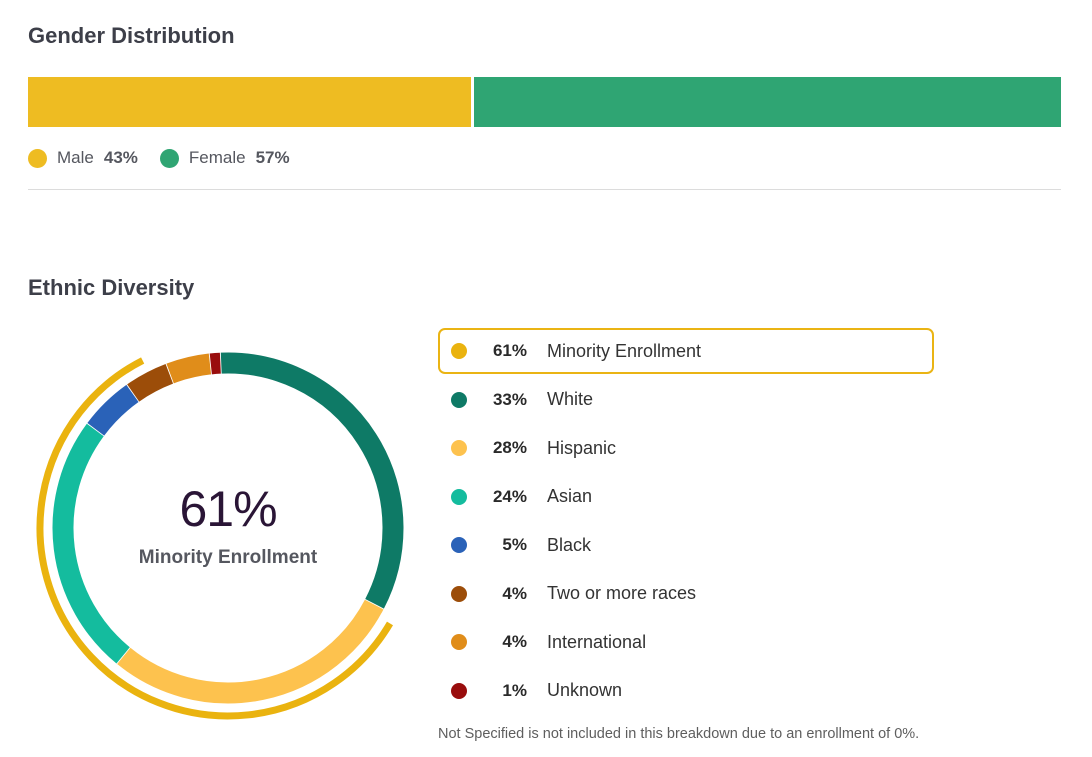 This screenshot has width=1092, height=757. What do you see at coordinates (622, 593) in the screenshot?
I see `legend-label: Two or more races` at bounding box center [622, 593].